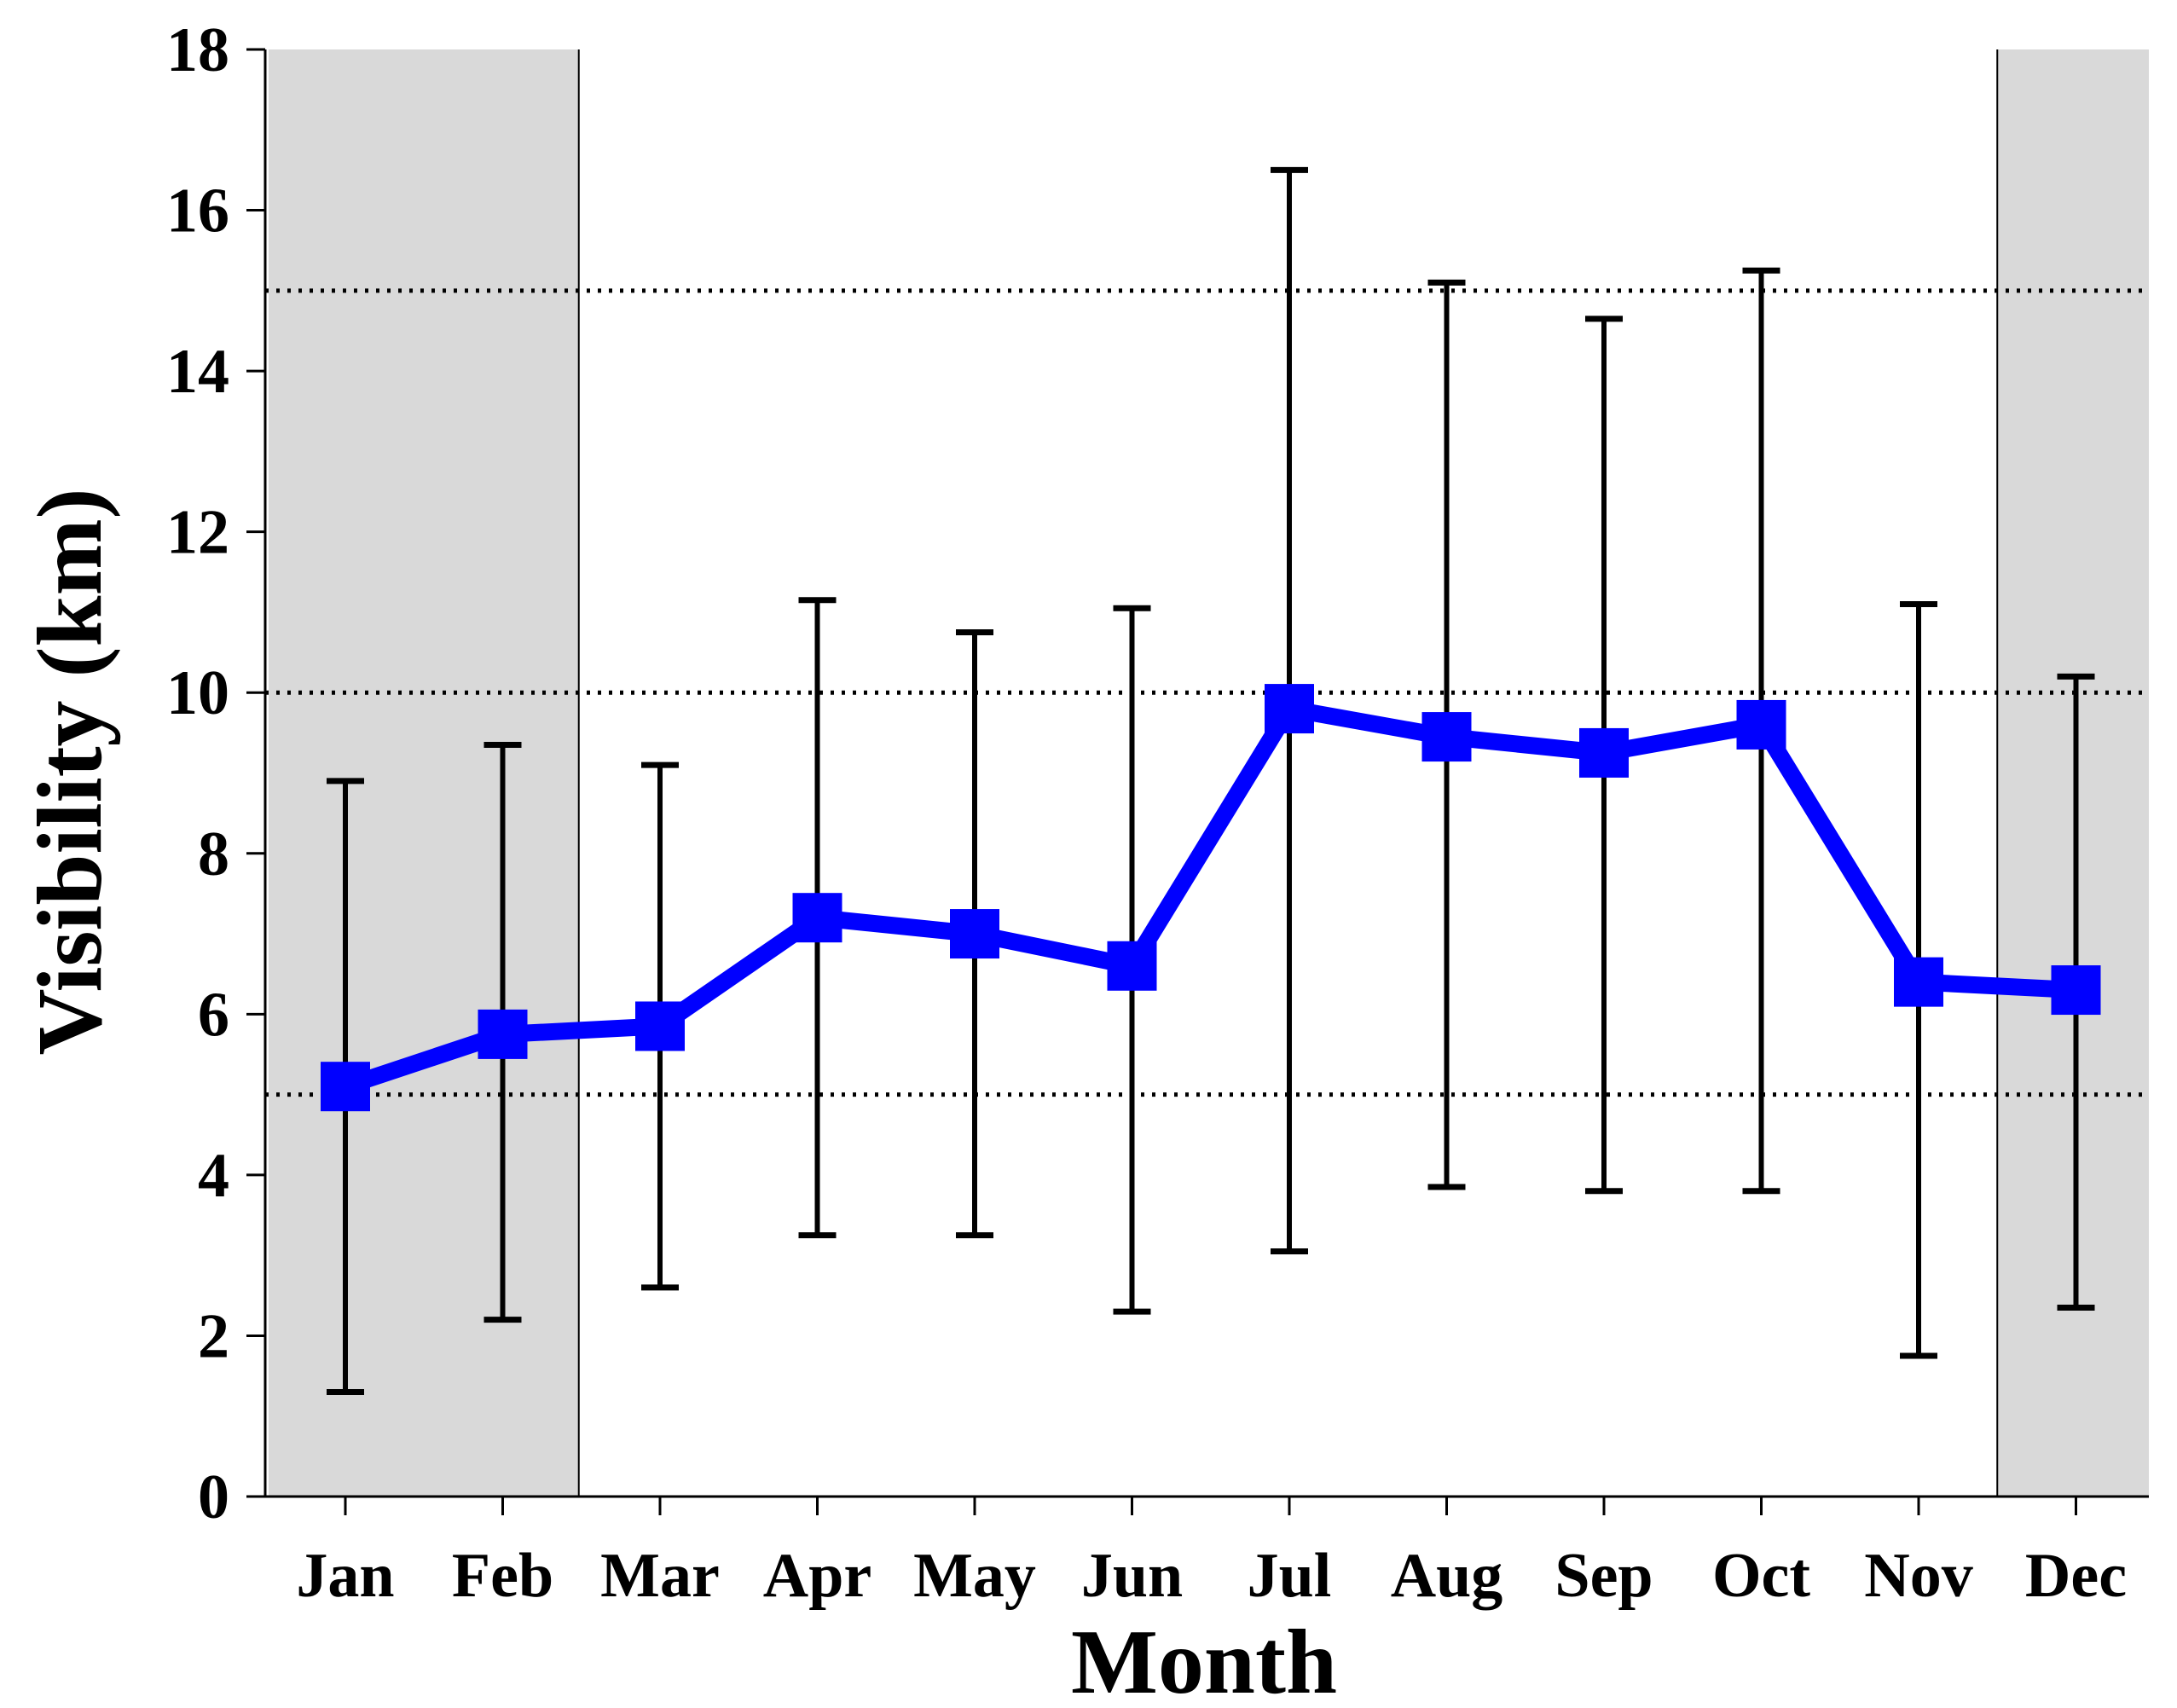 The height and width of the screenshot is (1708, 2177). I want to click on y-tick-label: 10, so click(197, 693).